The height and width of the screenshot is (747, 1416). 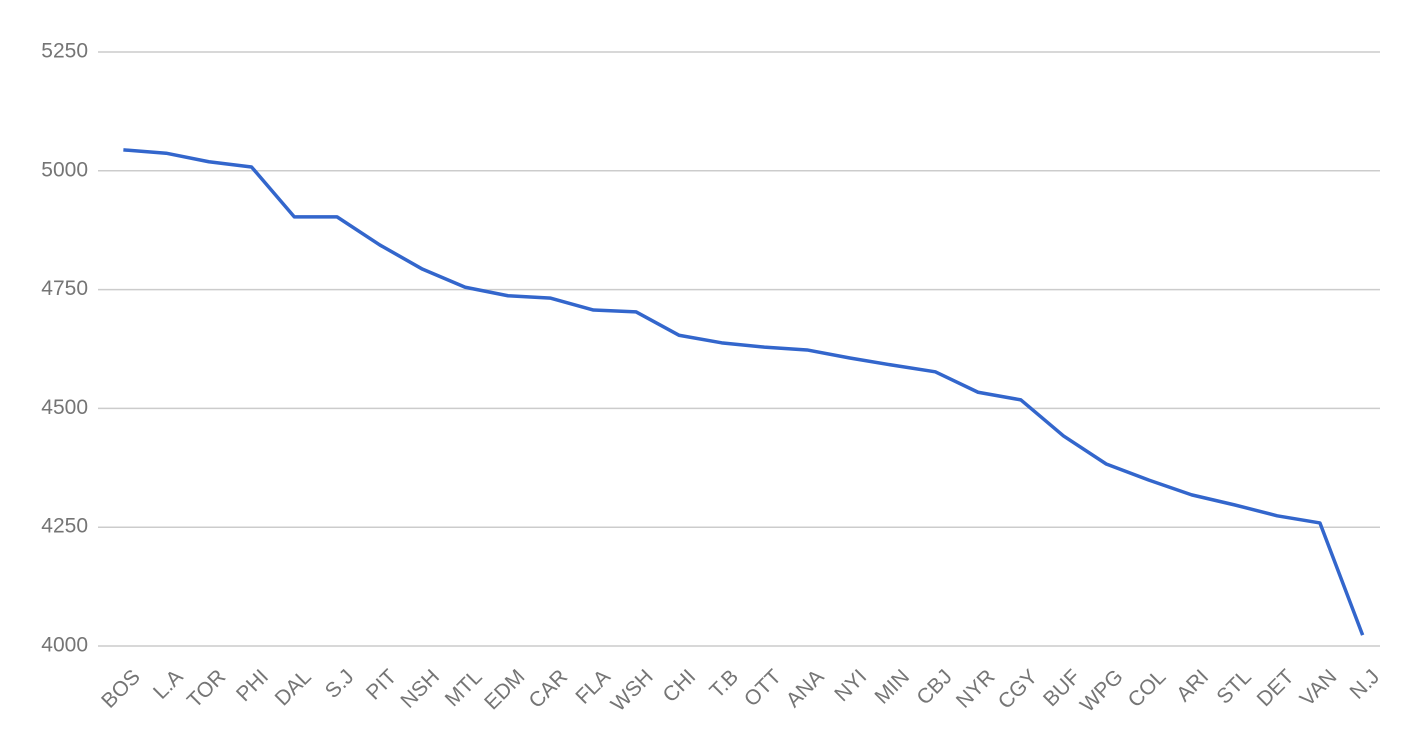 What do you see at coordinates (1192, 685) in the screenshot?
I see `x-tick-label: ARI` at bounding box center [1192, 685].